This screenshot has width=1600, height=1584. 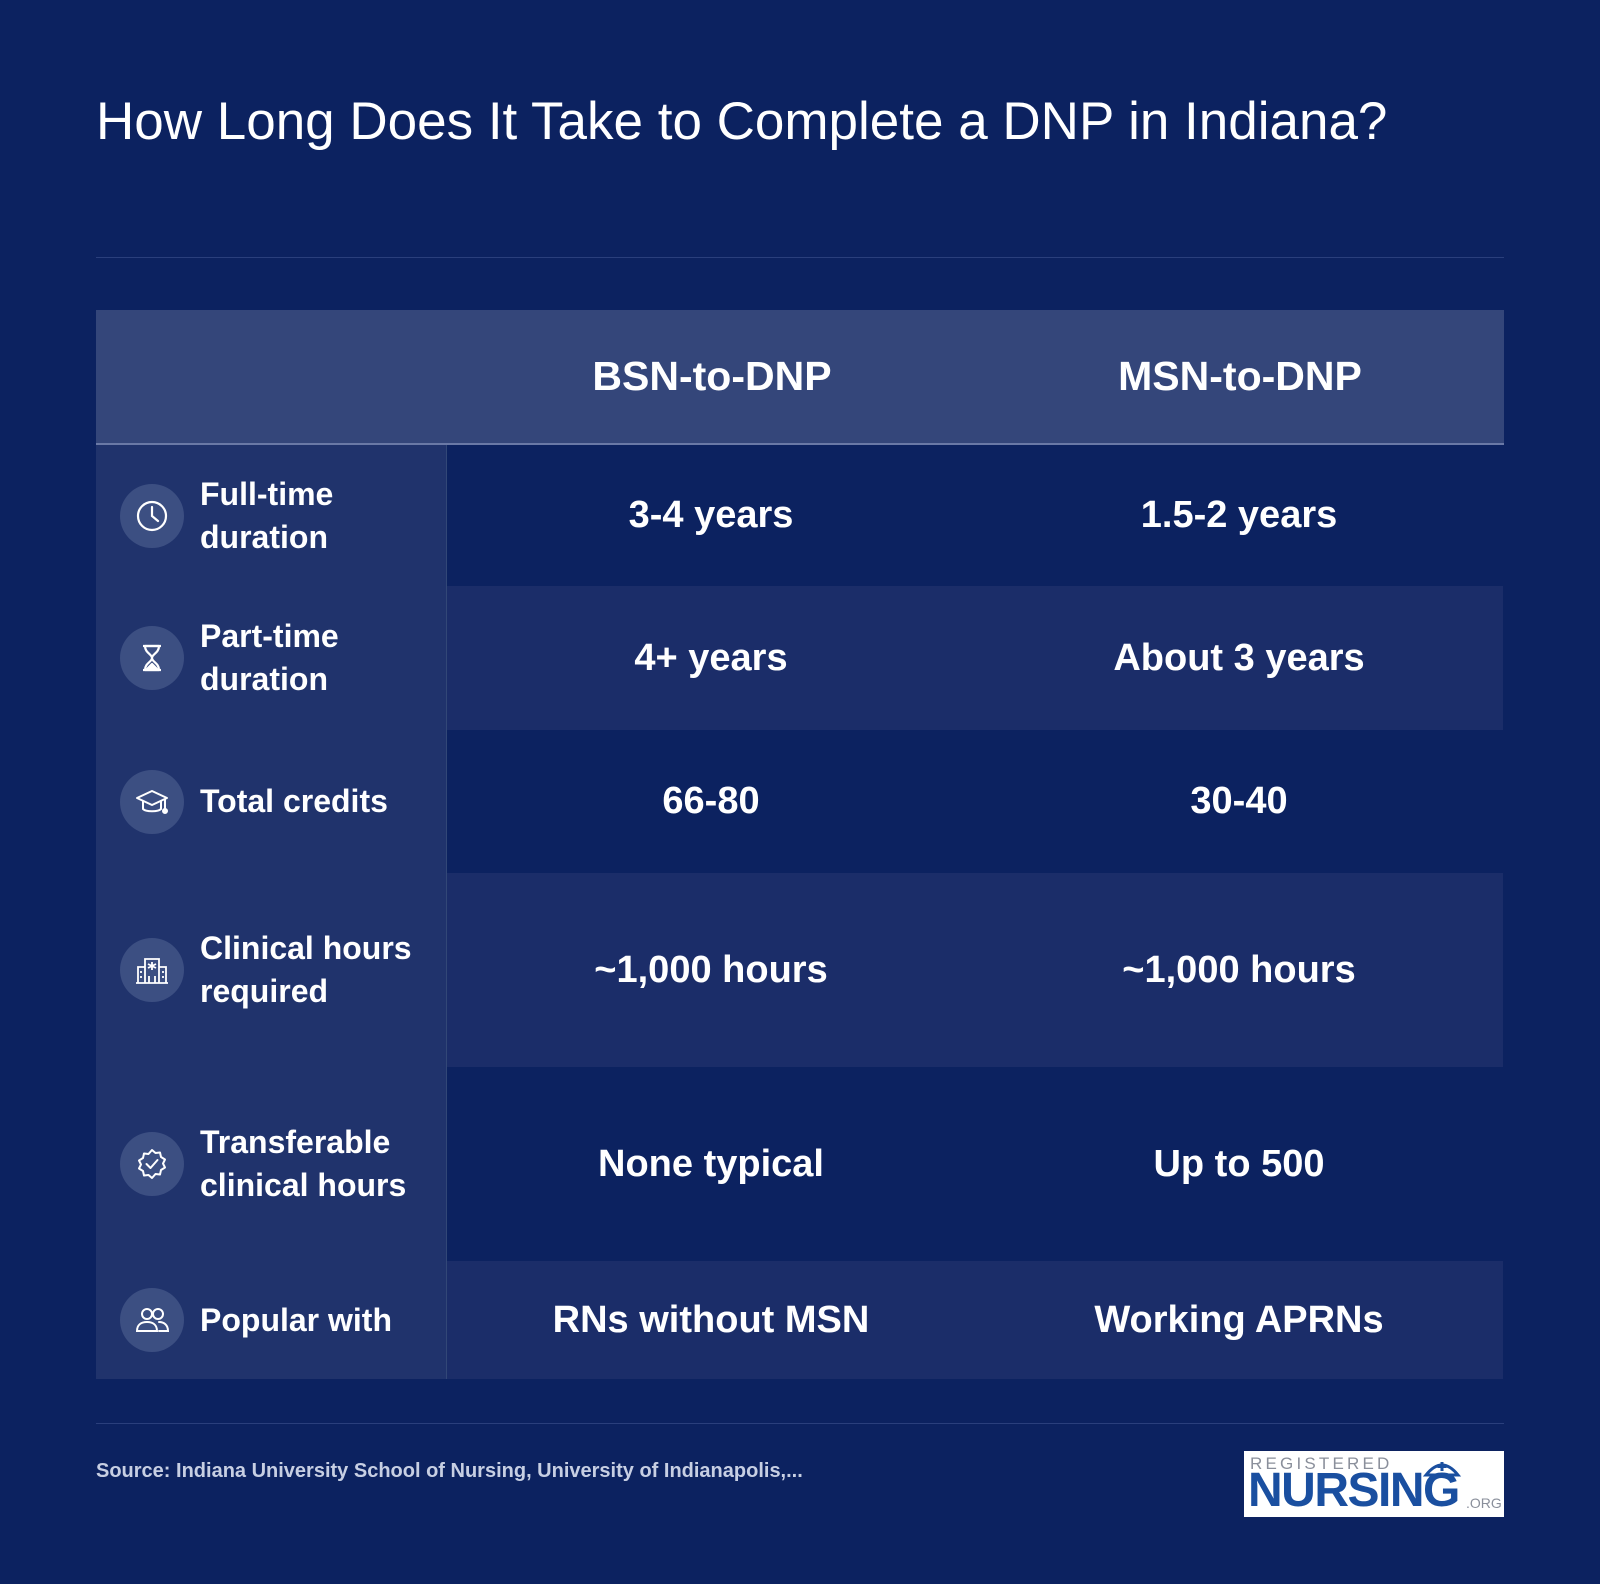 What do you see at coordinates (1239, 1320) in the screenshot?
I see `cell-msn: Working APRNs` at bounding box center [1239, 1320].